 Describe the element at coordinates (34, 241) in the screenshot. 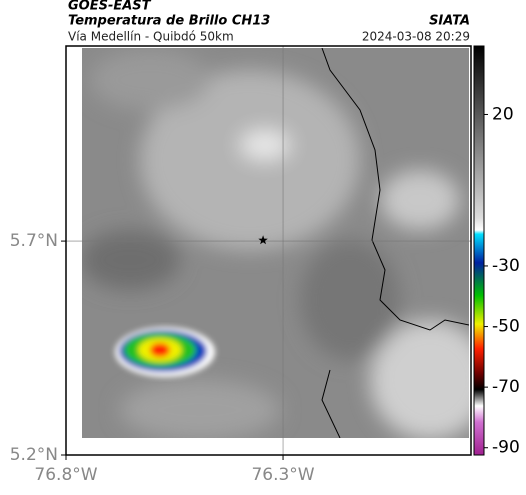

I see `lat-tick-label: 5.7°N` at that location.